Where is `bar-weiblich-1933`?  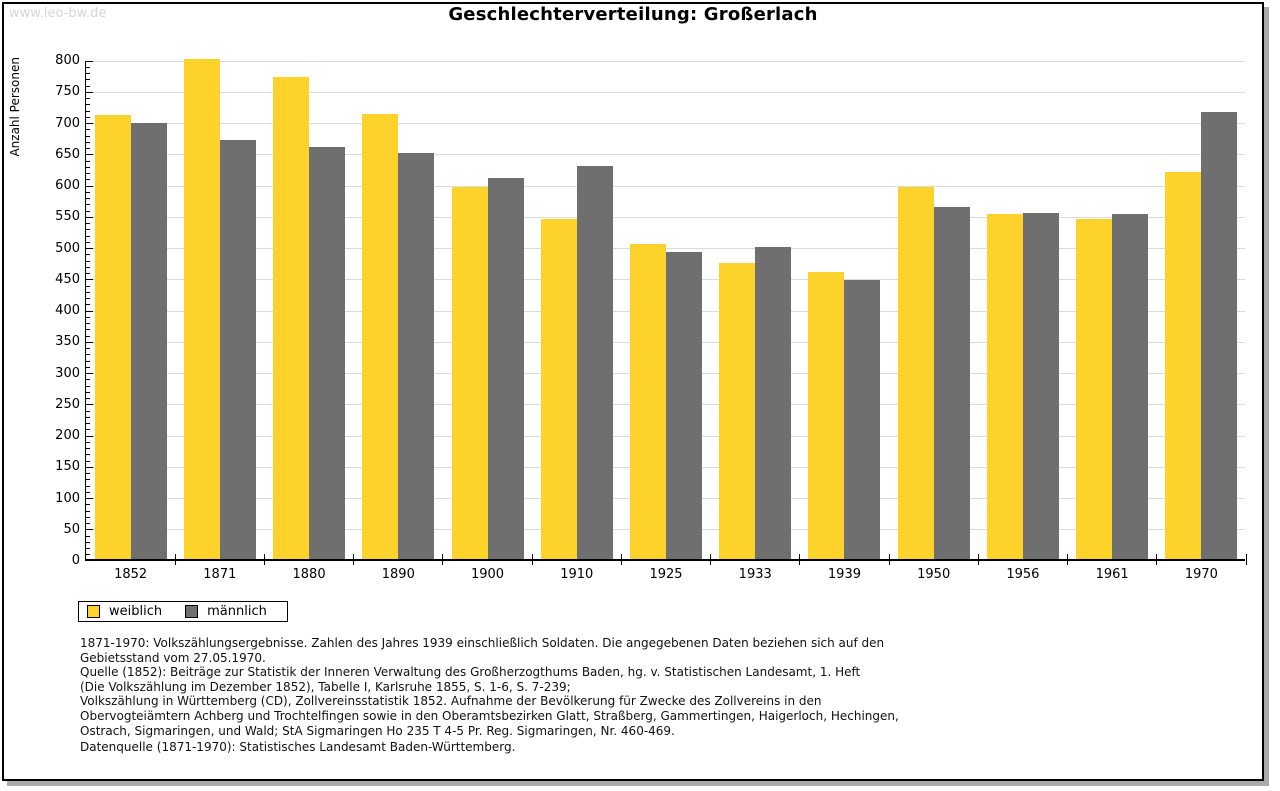
bar-weiblich-1933 is located at coordinates (737, 410).